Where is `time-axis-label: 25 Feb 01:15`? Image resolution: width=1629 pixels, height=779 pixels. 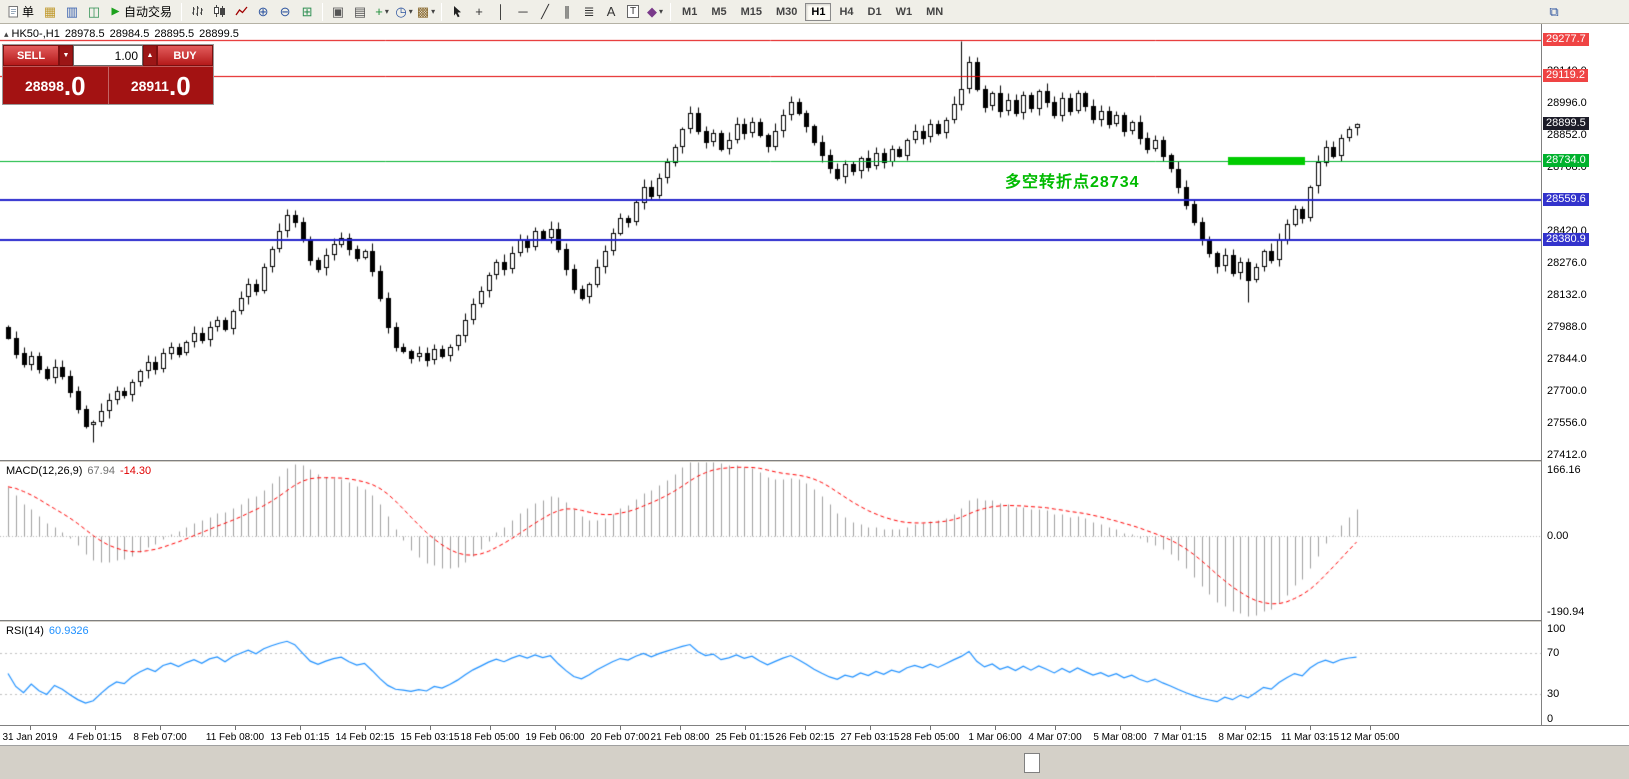
time-axis-label: 25 Feb 01:15 is located at coordinates (745, 737).